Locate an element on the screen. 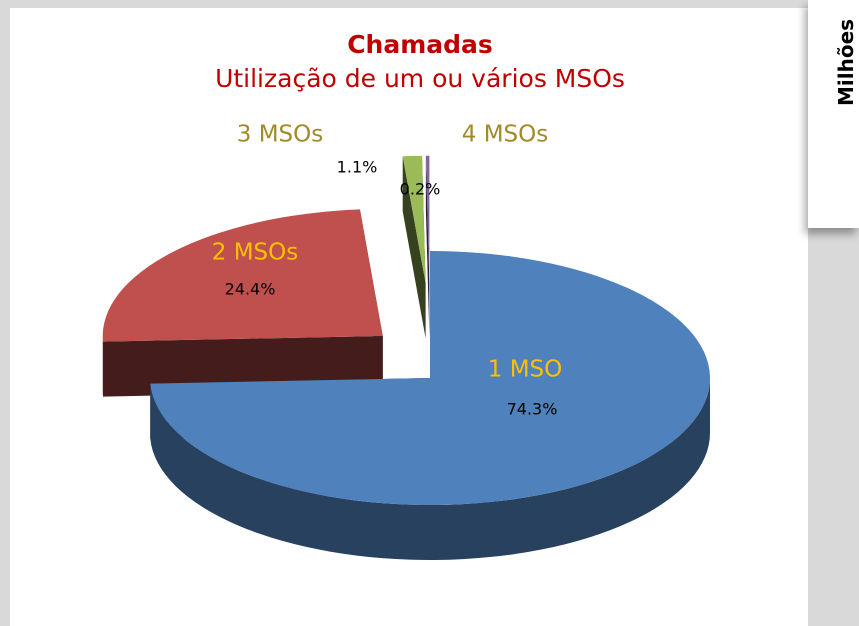 This screenshot has height=626, width=859. chart-title: Chamadas is located at coordinates (420, 44).